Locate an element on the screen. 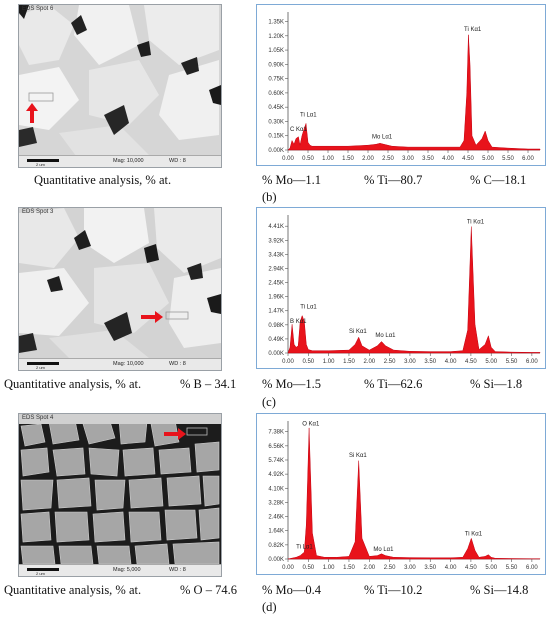  y-tick-label: 4.92K is located at coordinates (276, 475).